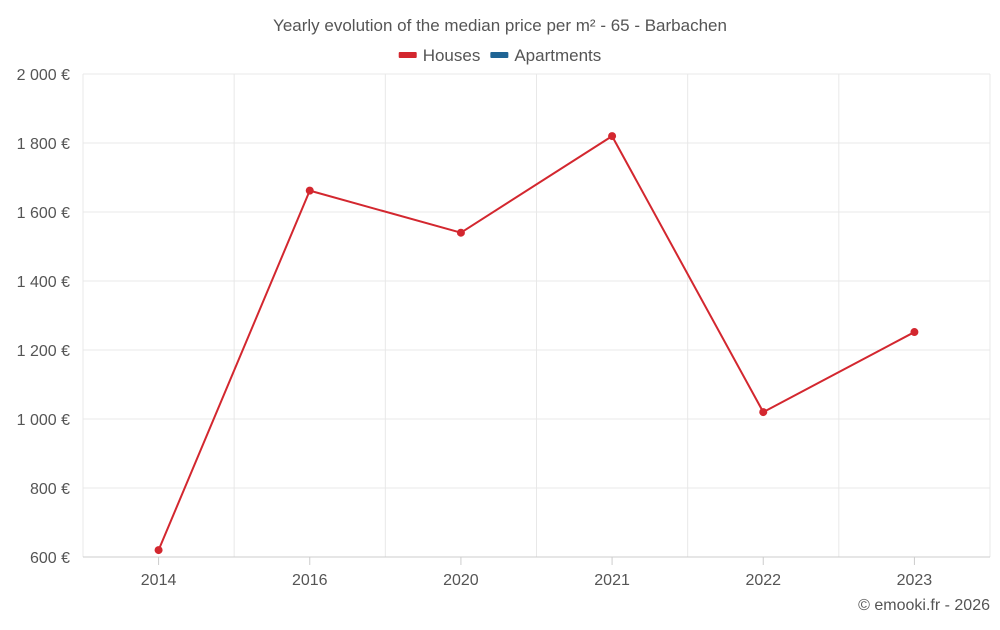 The image size is (1000, 630). I want to click on legend-label: Apartments, so click(557, 55).